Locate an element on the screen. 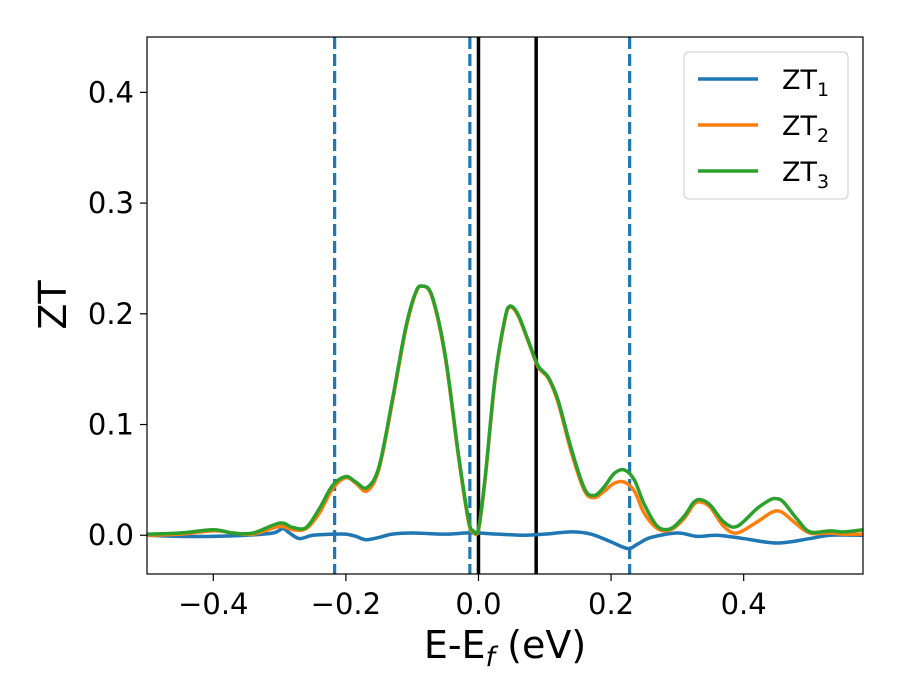  y-tick-label: 0.1 is located at coordinates (111, 425).